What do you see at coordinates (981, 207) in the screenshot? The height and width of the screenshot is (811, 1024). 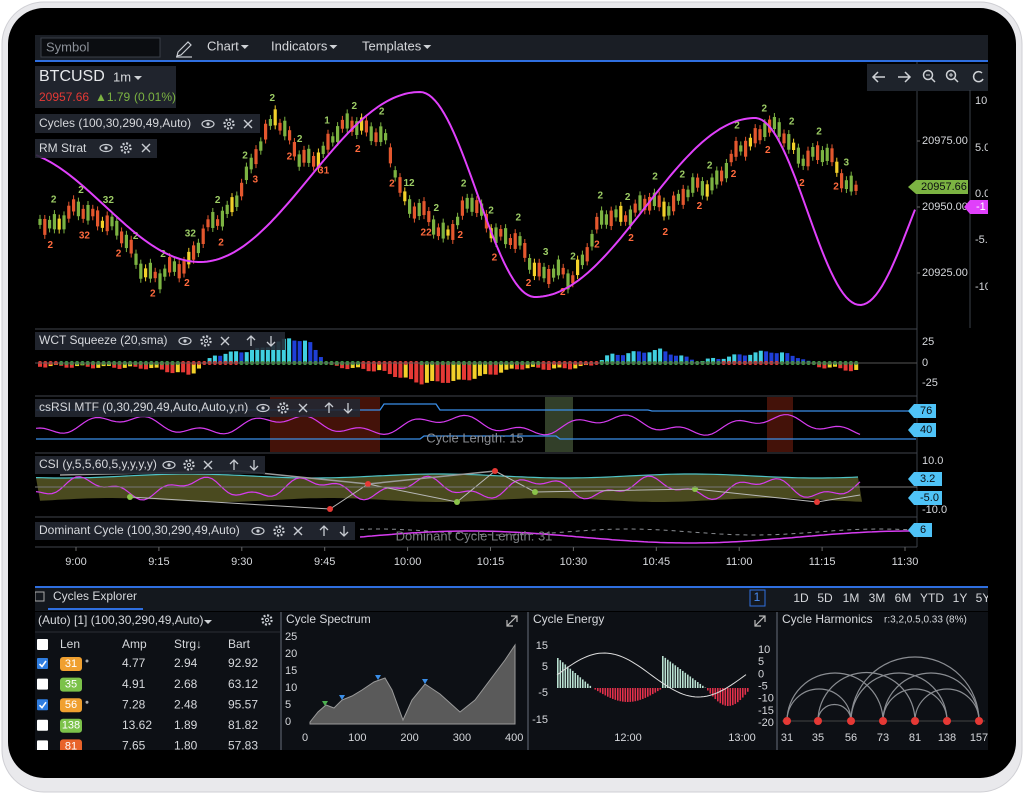 I see `cycle-tag-text: -1` at bounding box center [981, 207].